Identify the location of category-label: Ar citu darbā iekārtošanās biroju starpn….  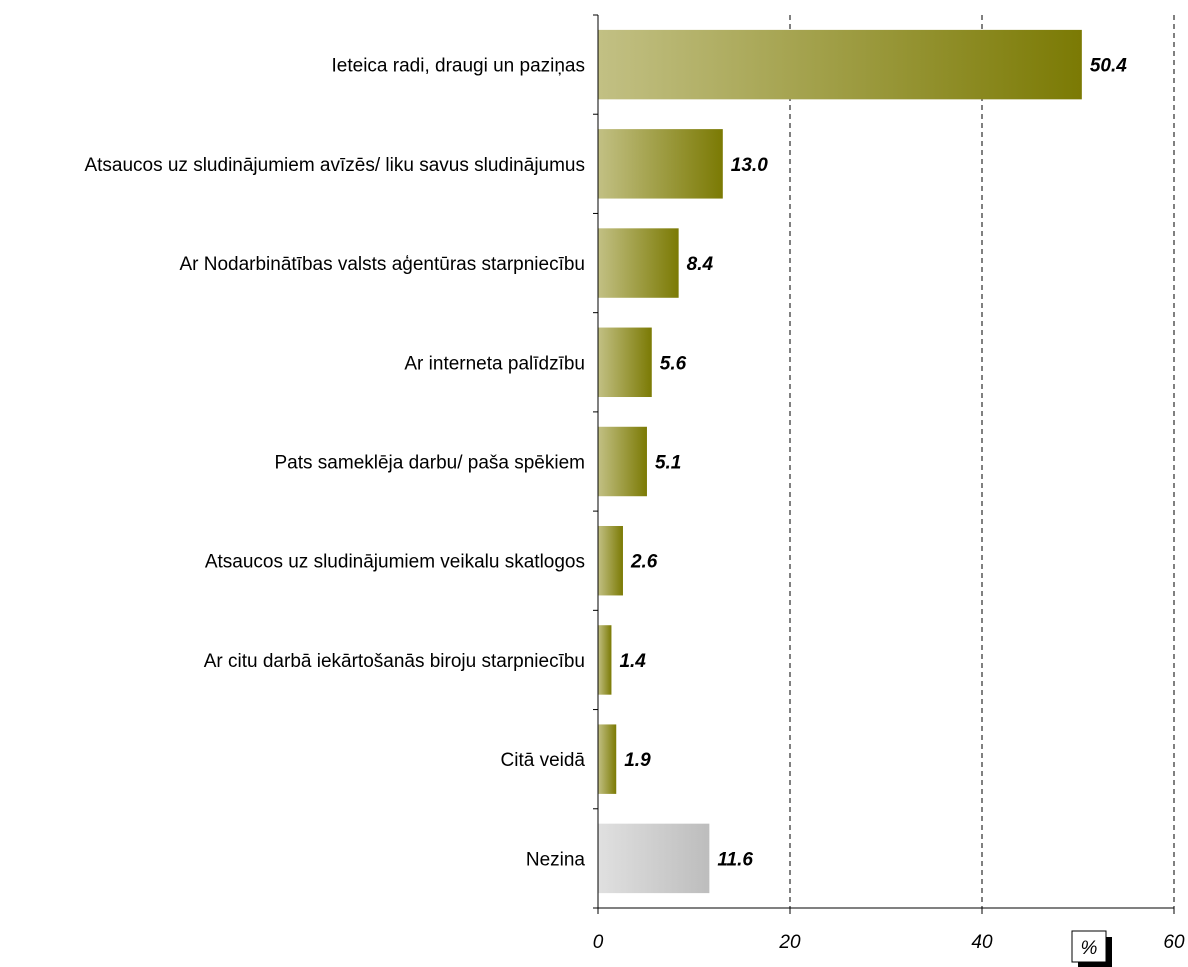
(394, 661).